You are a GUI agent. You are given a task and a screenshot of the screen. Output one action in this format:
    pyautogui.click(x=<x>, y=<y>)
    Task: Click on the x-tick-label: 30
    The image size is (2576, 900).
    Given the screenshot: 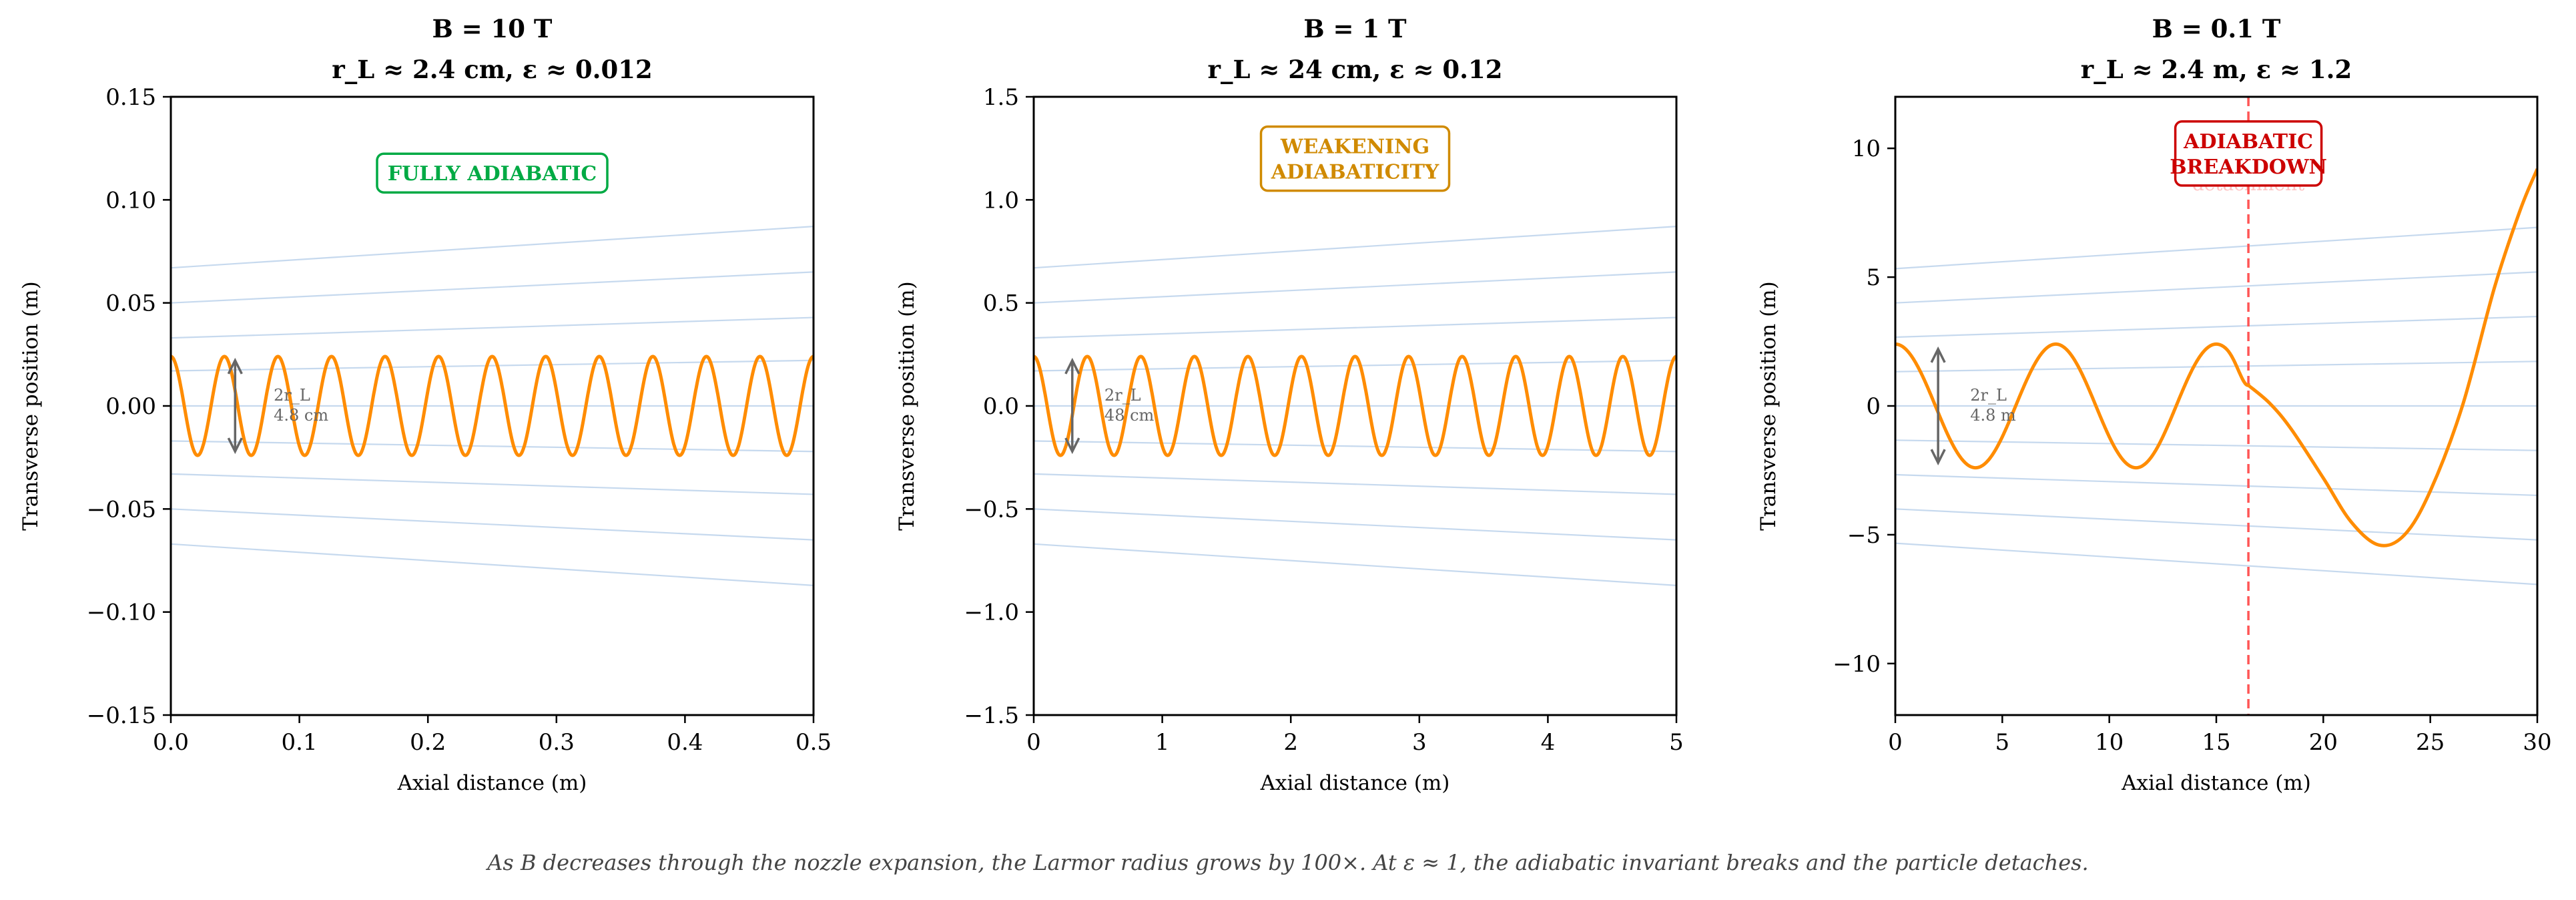 What is the action you would take?
    pyautogui.click(x=2537, y=742)
    